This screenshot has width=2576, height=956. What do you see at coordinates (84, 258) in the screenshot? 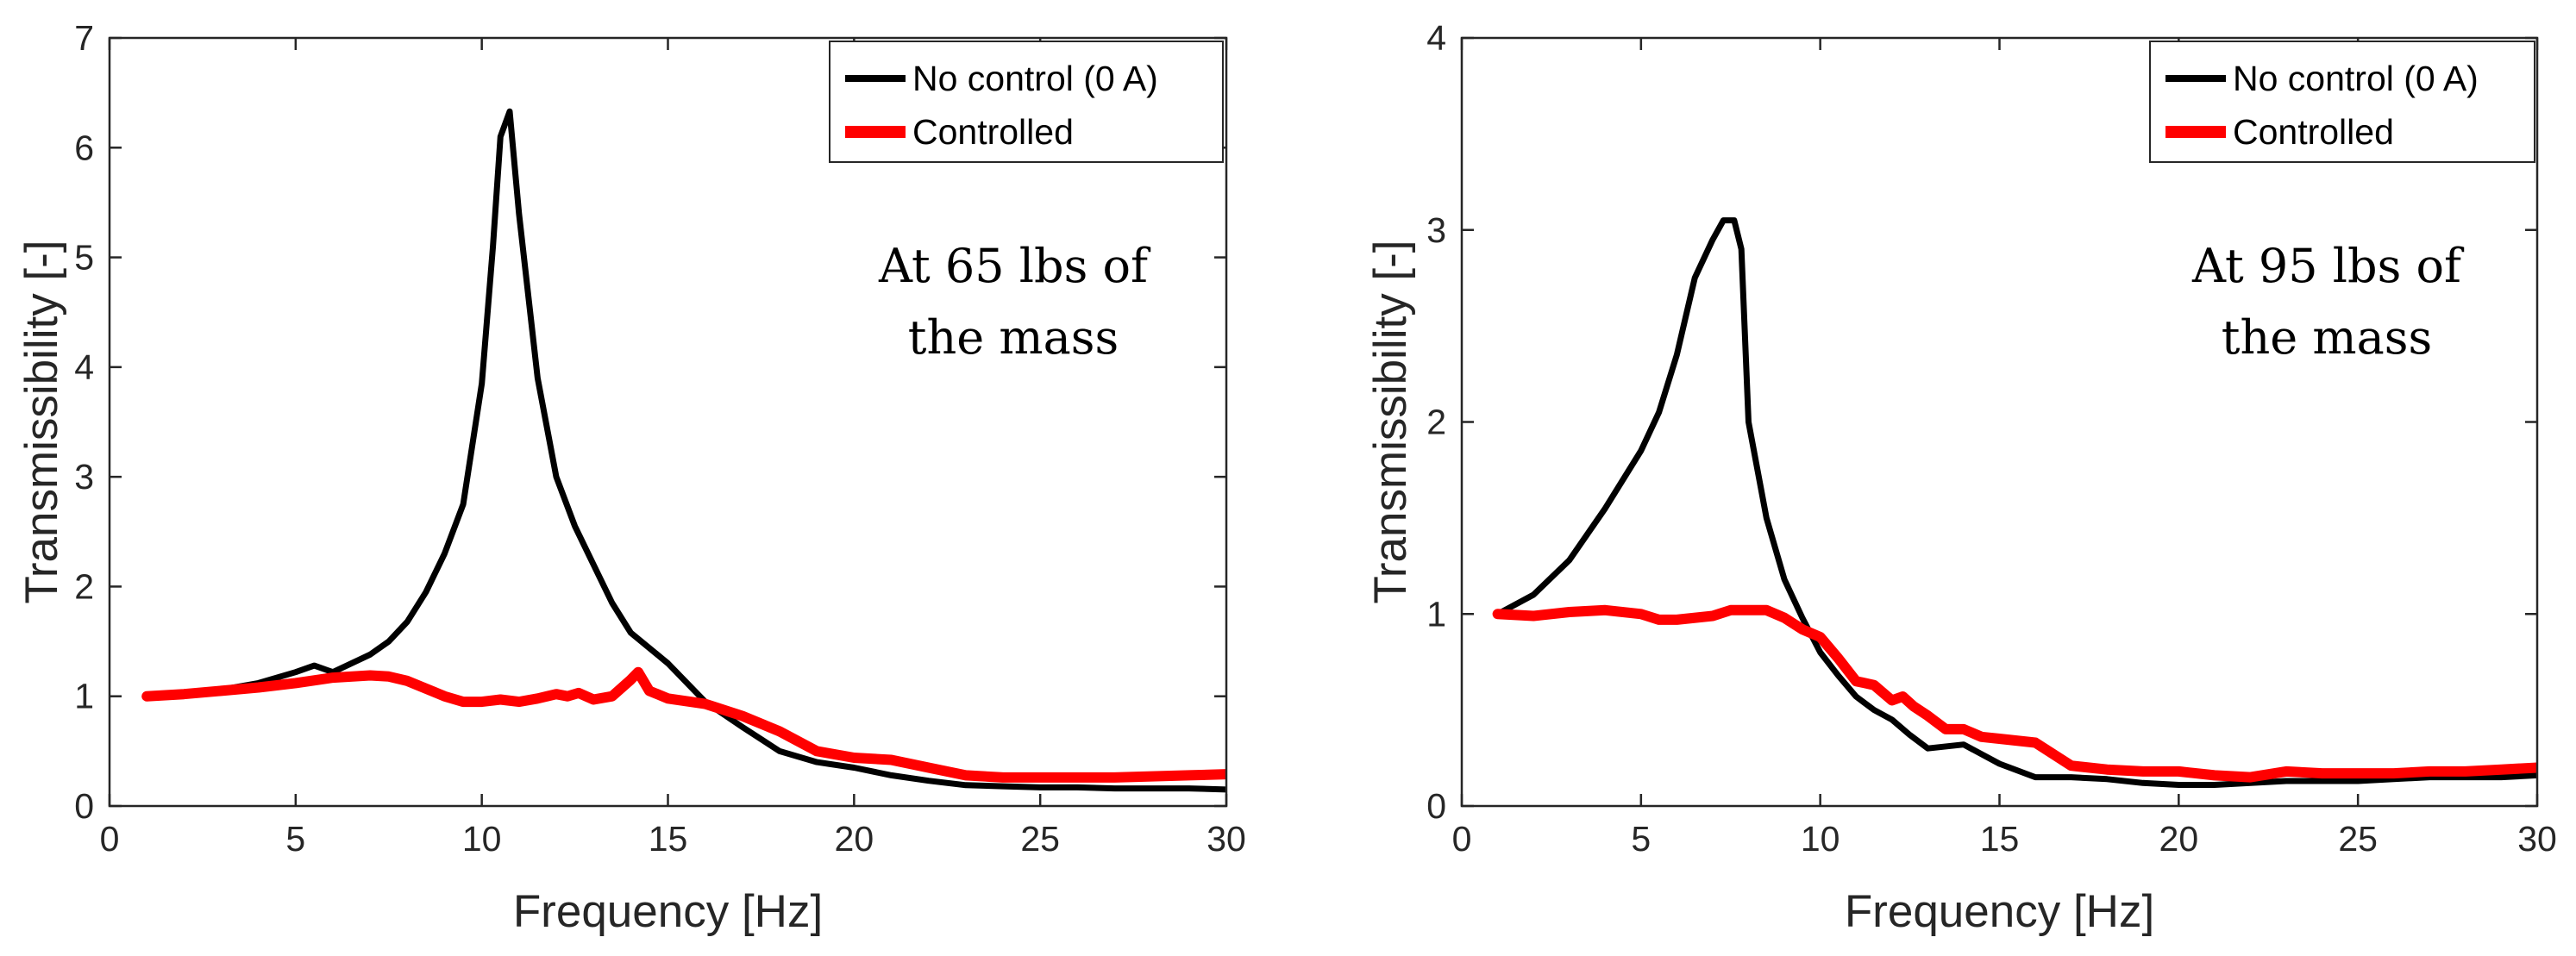
I see `y-tick-label: 5` at bounding box center [84, 258].